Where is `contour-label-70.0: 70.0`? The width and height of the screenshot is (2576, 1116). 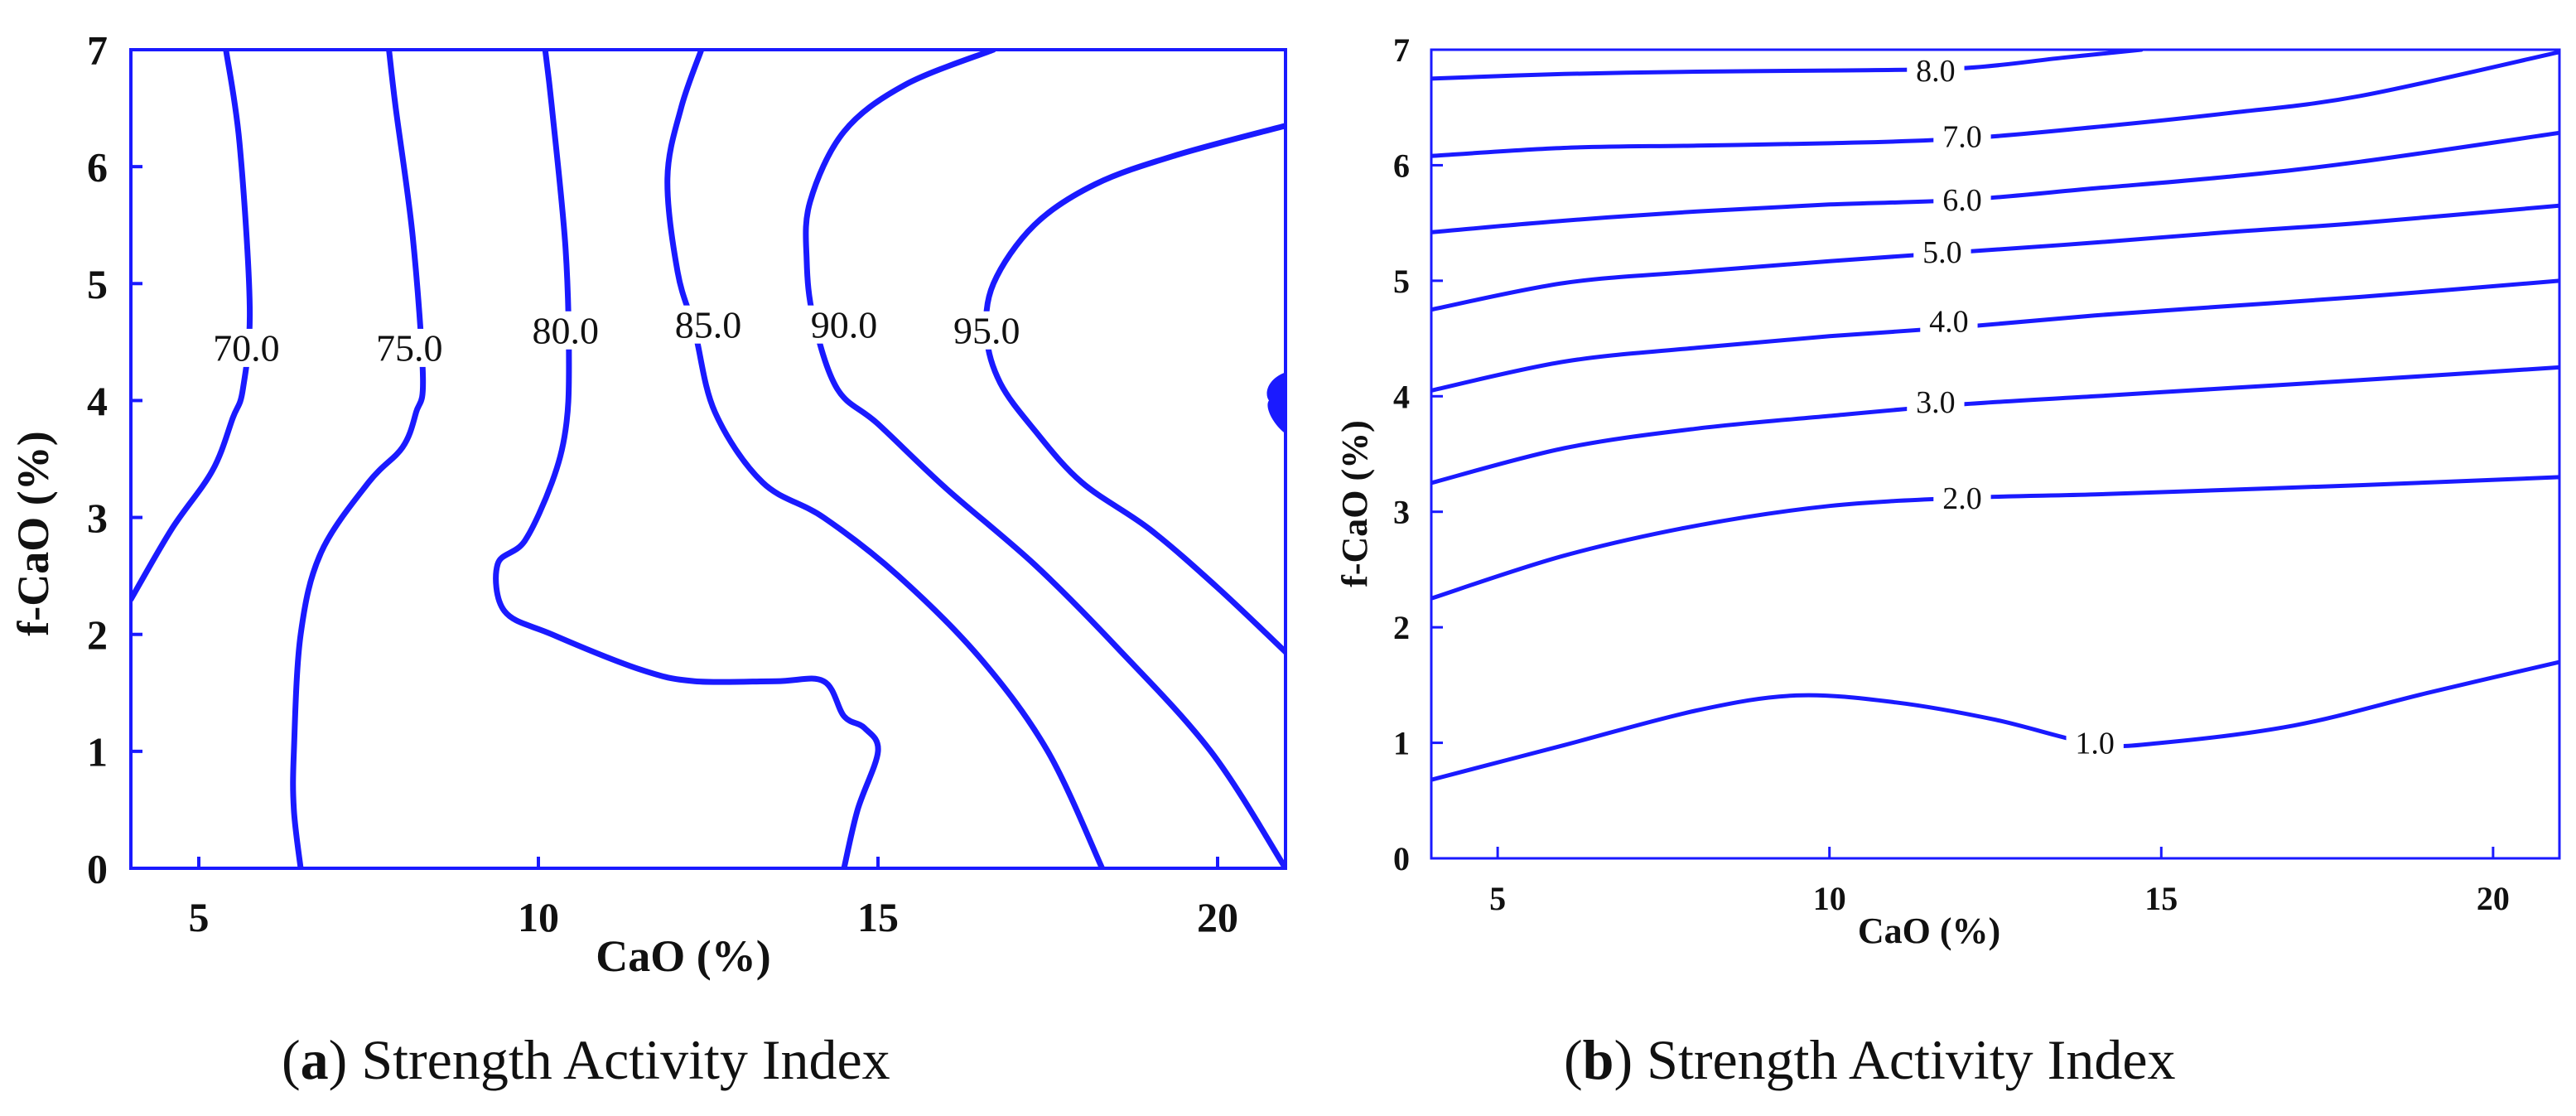 contour-label-70.0: 70.0 is located at coordinates (247, 348).